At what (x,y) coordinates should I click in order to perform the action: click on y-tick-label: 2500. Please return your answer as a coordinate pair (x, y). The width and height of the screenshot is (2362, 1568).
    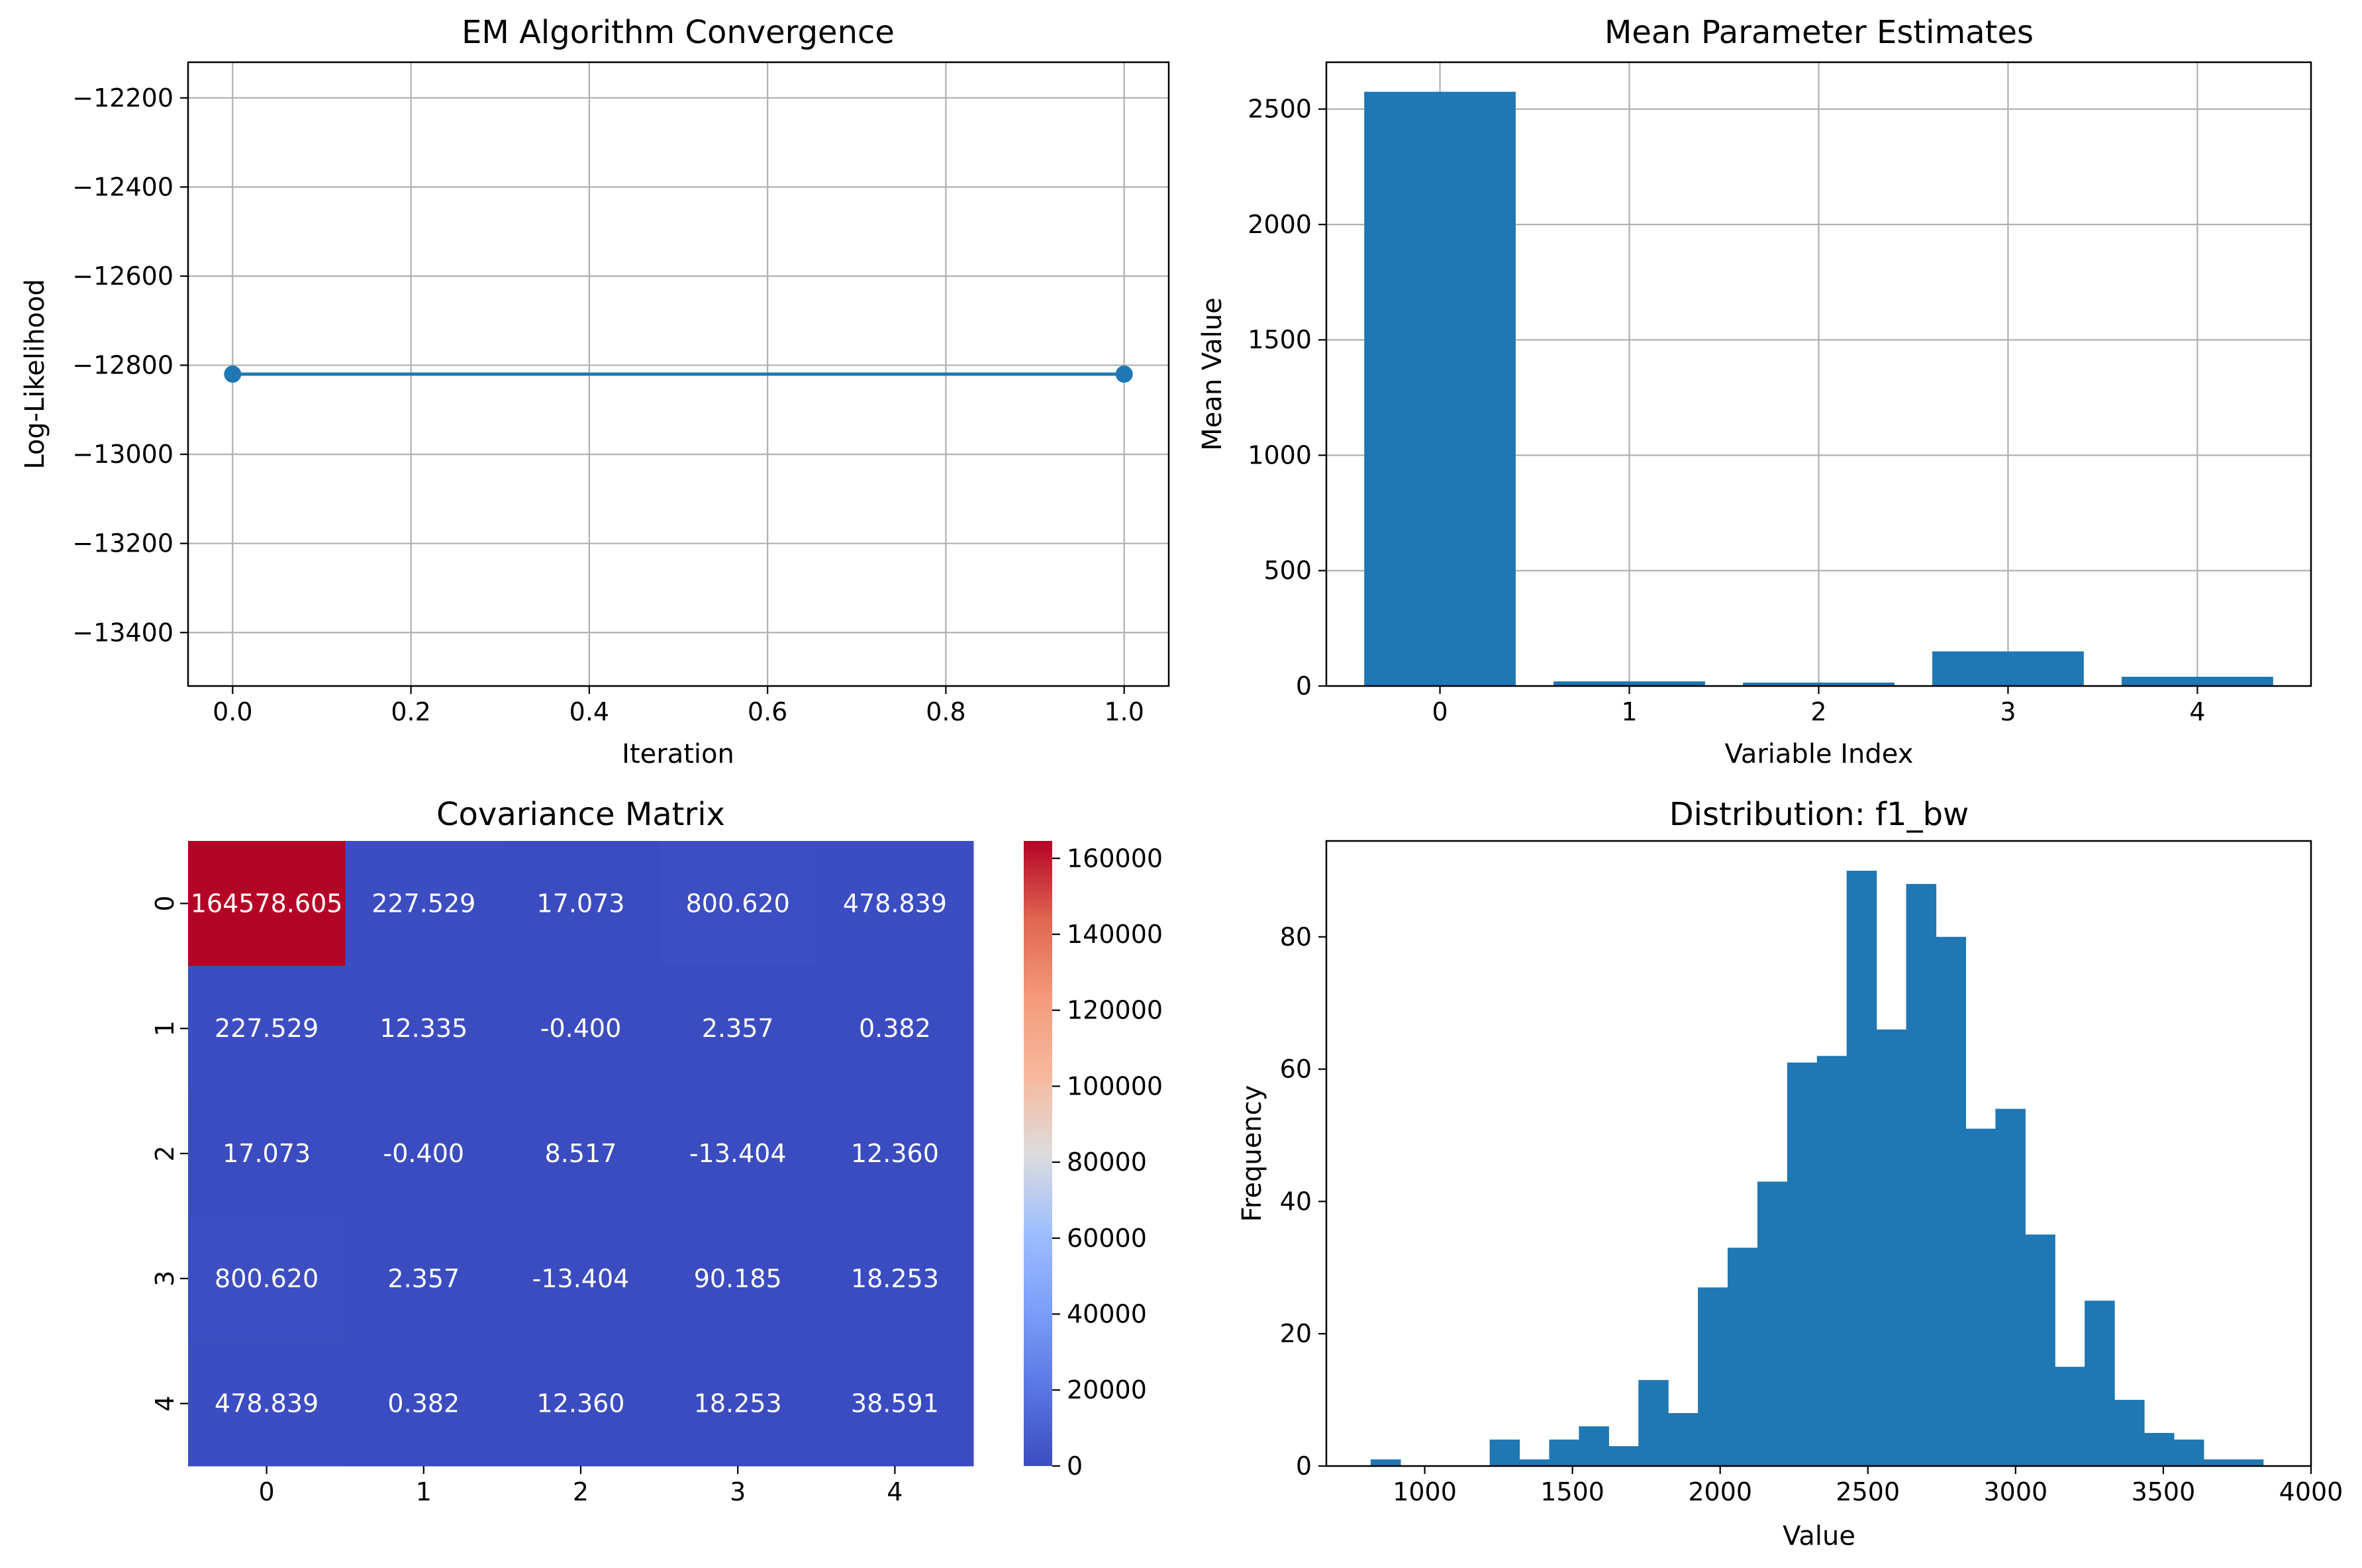
    Looking at the image, I should click on (1280, 109).